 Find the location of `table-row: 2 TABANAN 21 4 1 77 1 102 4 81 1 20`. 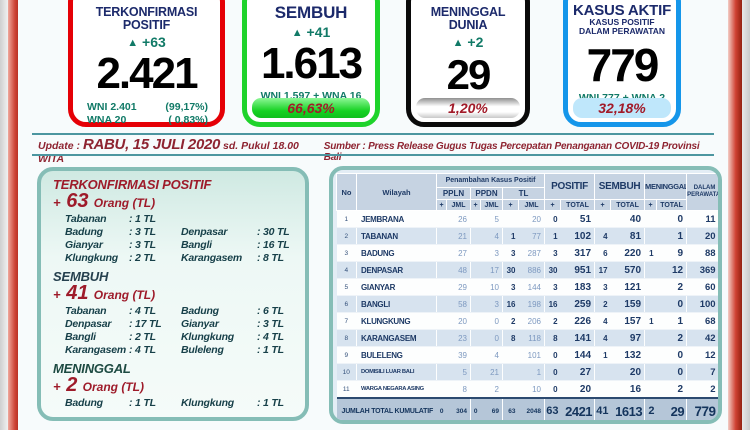

table-row: 2 TABANAN 21 4 1 77 1 102 4 81 1 20 is located at coordinates (527, 236).